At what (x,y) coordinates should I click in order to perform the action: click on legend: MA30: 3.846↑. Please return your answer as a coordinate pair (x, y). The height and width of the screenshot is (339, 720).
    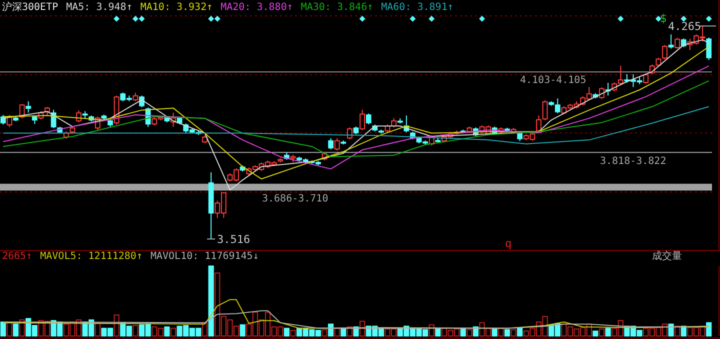
    Looking at the image, I should click on (337, 7).